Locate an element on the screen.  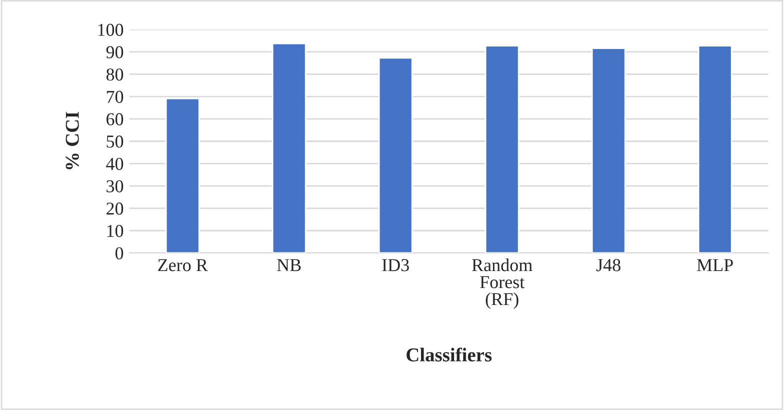
y-tick-label: 40 is located at coordinates (115, 164).